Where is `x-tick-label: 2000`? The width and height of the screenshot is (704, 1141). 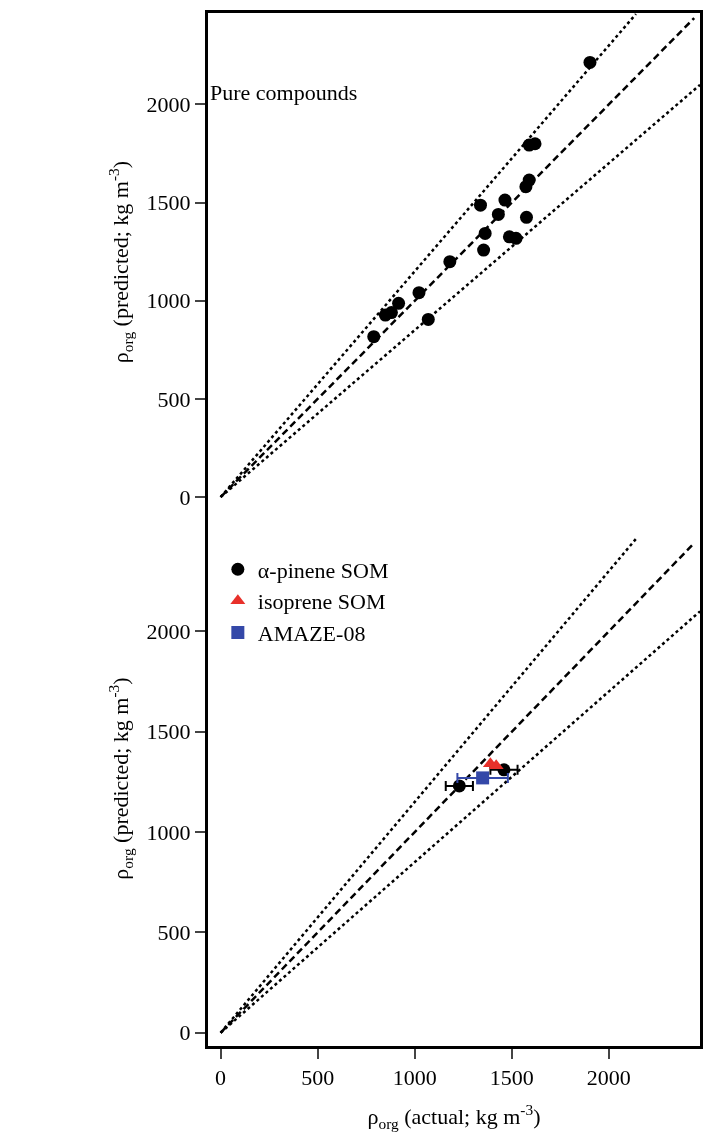 x-tick-label: 2000 is located at coordinates (608, 1078).